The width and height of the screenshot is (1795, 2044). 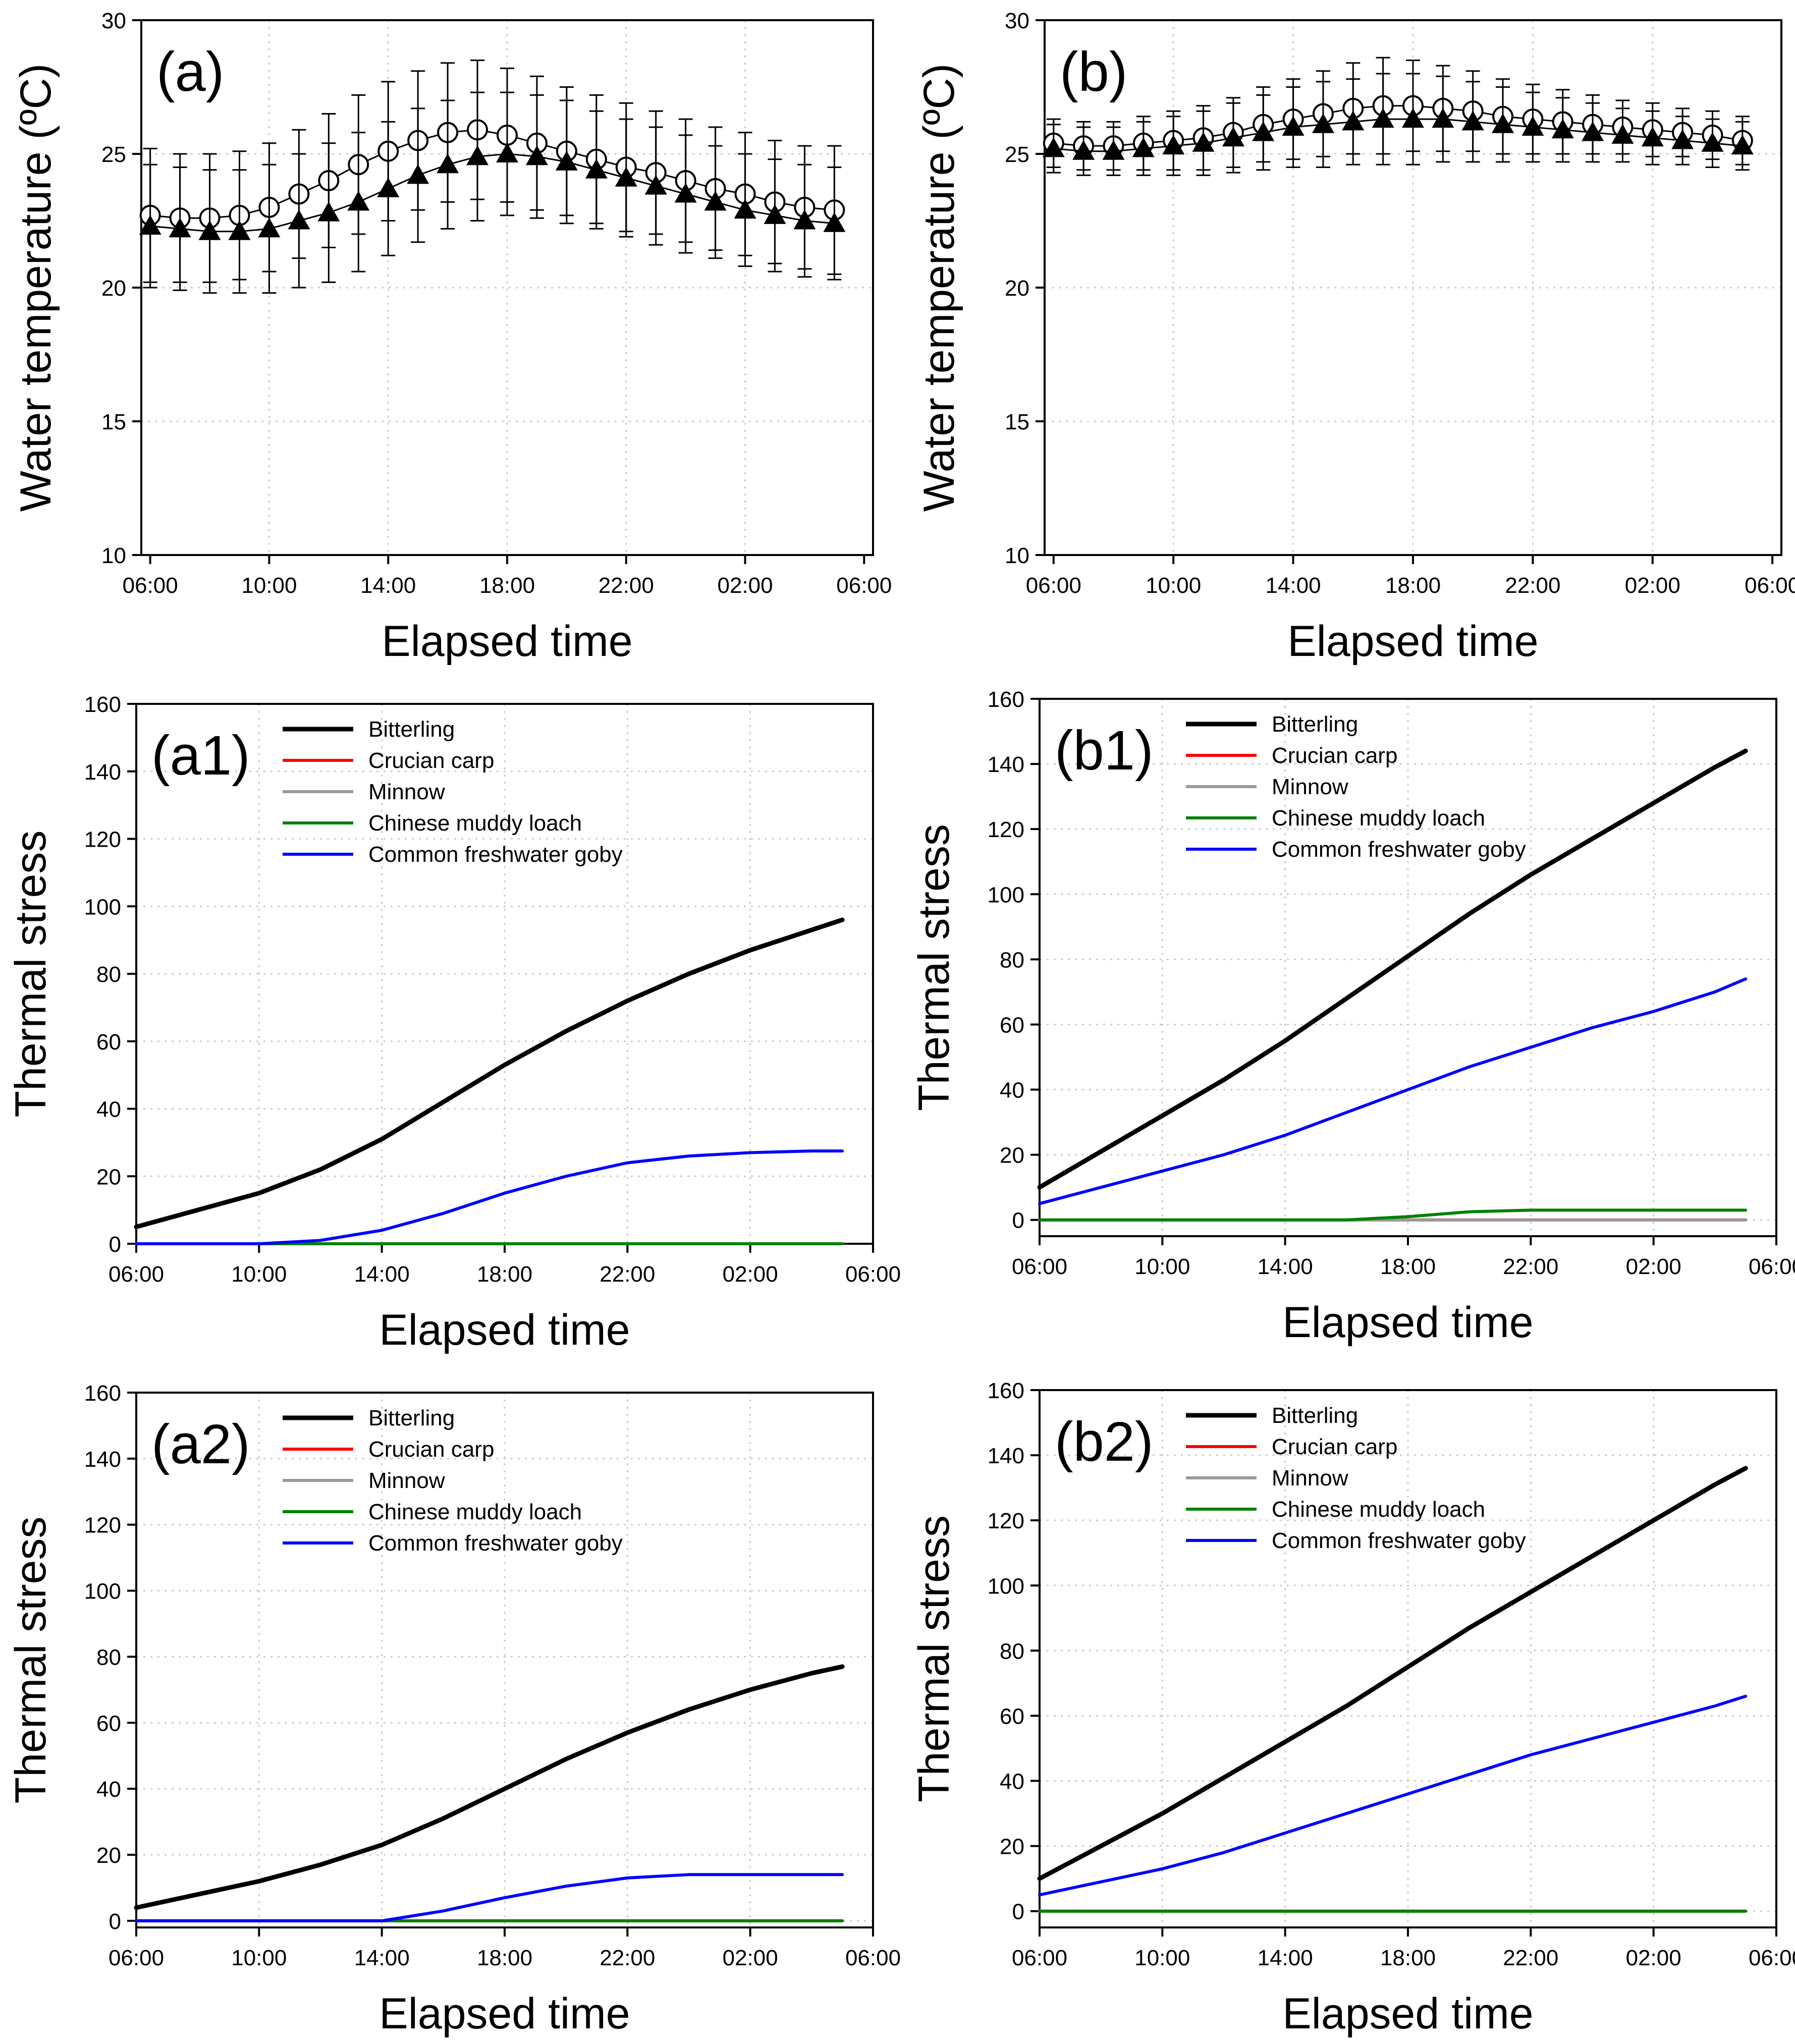 What do you see at coordinates (201, 756) in the screenshot?
I see `panel-label: (a1)` at bounding box center [201, 756].